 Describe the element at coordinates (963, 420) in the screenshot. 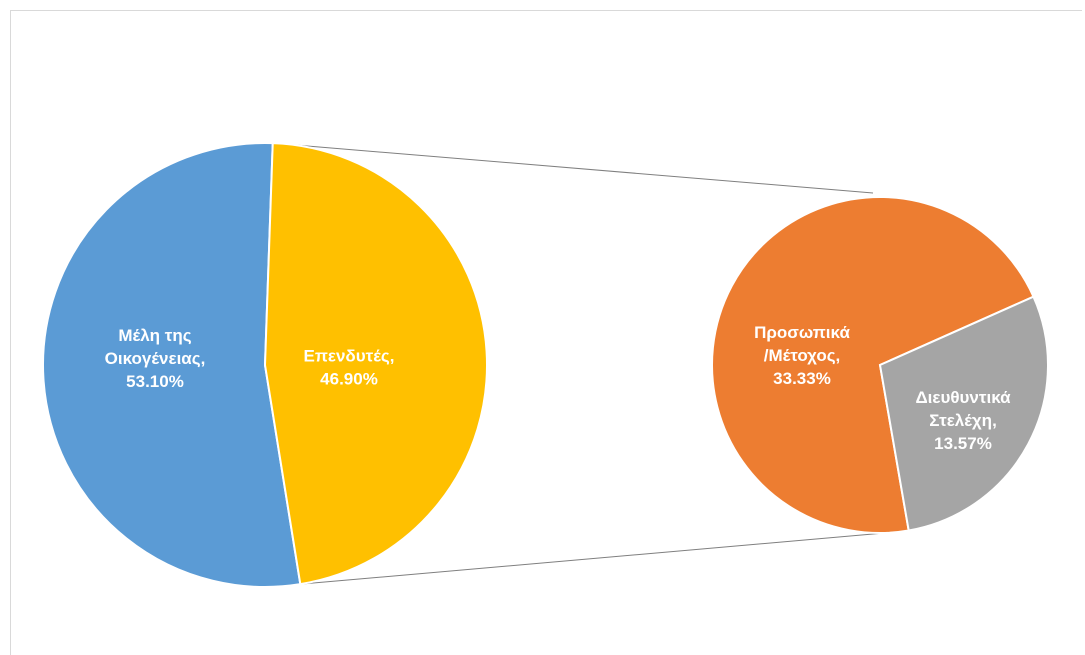

I see `label-executives: Διευθυντικά Στελέχη, 13.57%` at that location.